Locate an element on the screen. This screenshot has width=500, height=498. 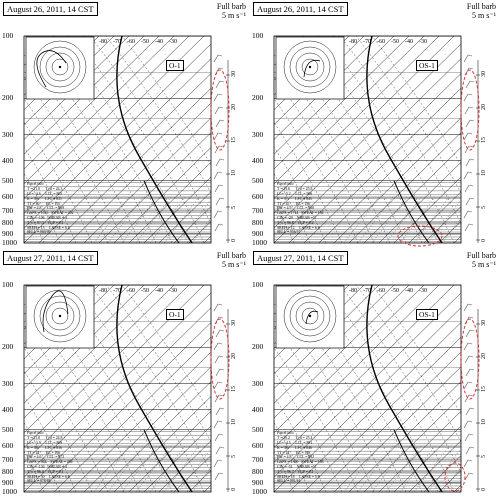
temperature-tick-label: -30 is located at coordinates (173, 42).